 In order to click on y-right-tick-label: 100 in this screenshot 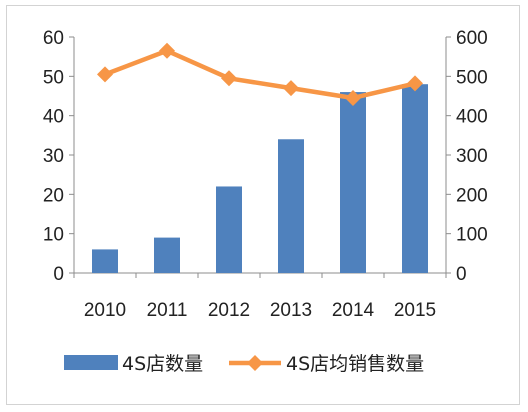, I will do `click(472, 235)`.